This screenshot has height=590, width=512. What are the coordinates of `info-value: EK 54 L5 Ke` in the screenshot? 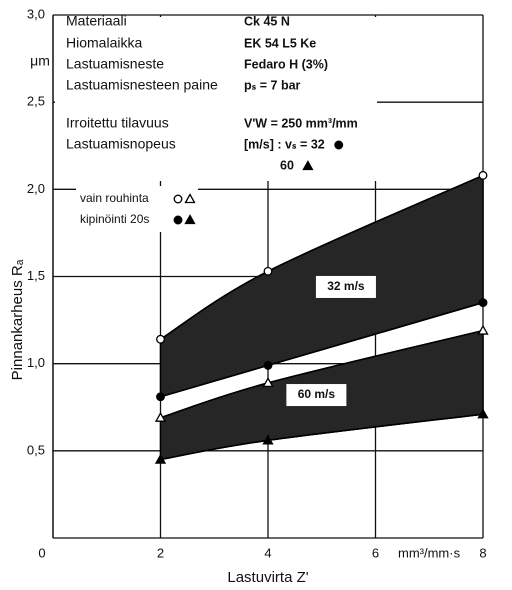 It's located at (280, 43).